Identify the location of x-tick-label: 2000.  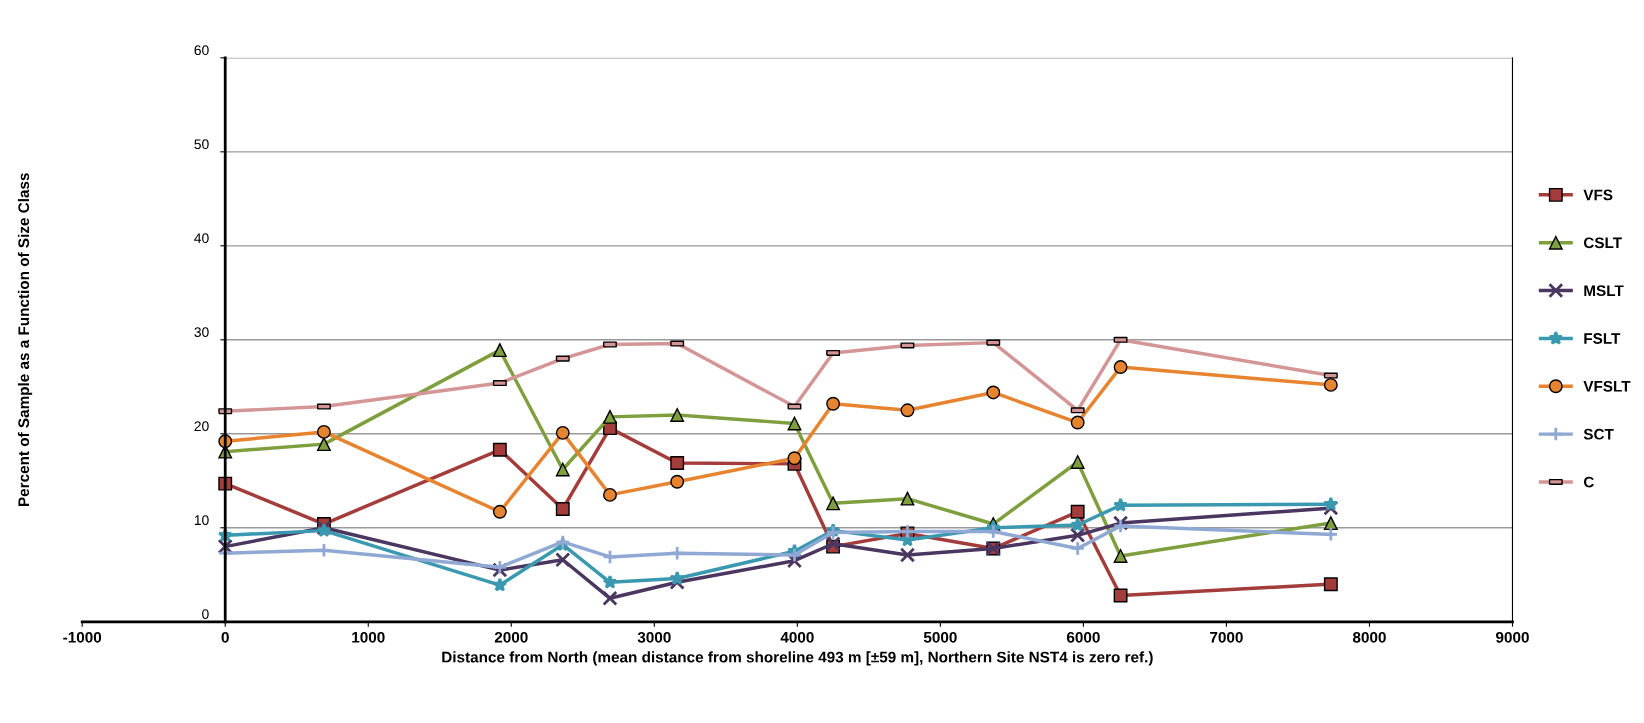
(511, 637).